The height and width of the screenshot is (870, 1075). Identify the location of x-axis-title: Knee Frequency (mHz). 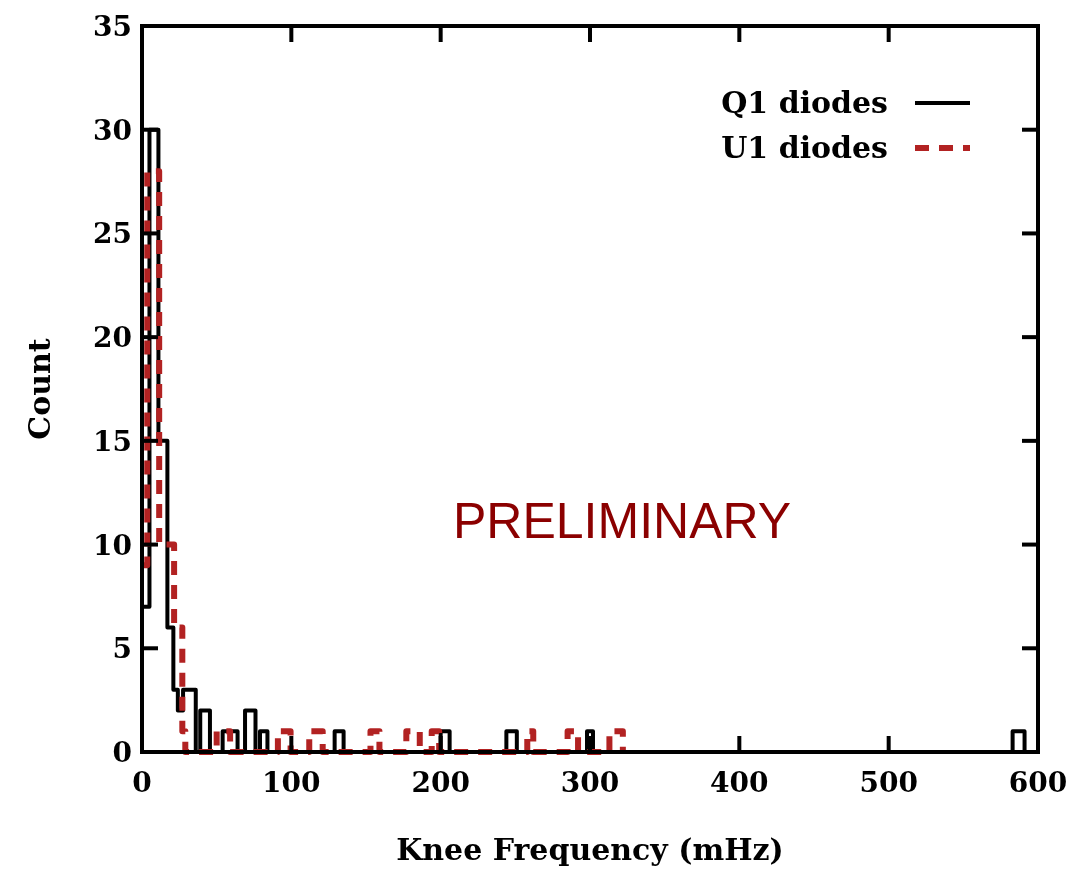
(590, 849).